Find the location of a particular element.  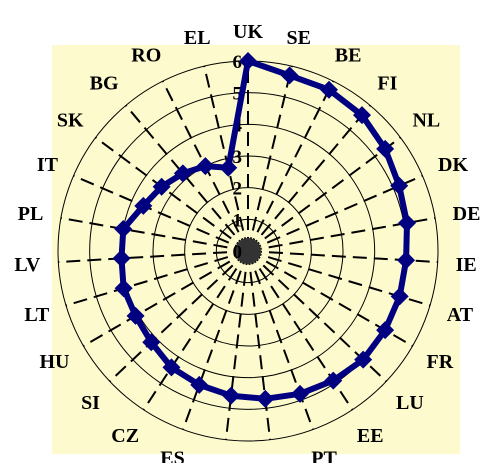

spoke-SI is located at coordinates (179, 316).